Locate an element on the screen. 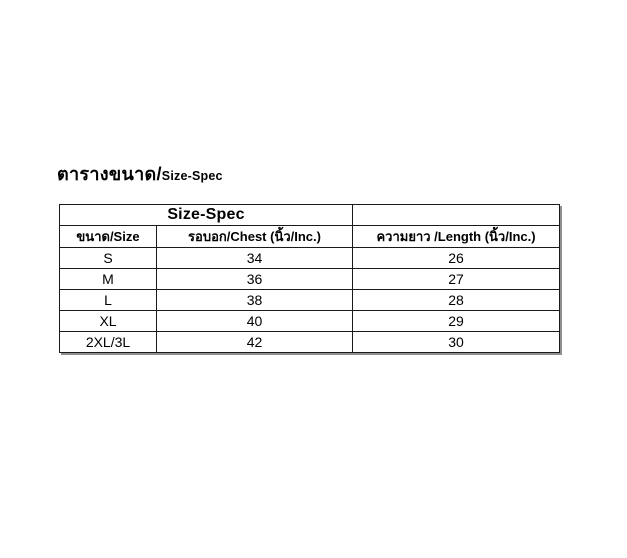 This screenshot has width=627, height=558. table-row: 2XL/3L 42 30 is located at coordinates (310, 342).